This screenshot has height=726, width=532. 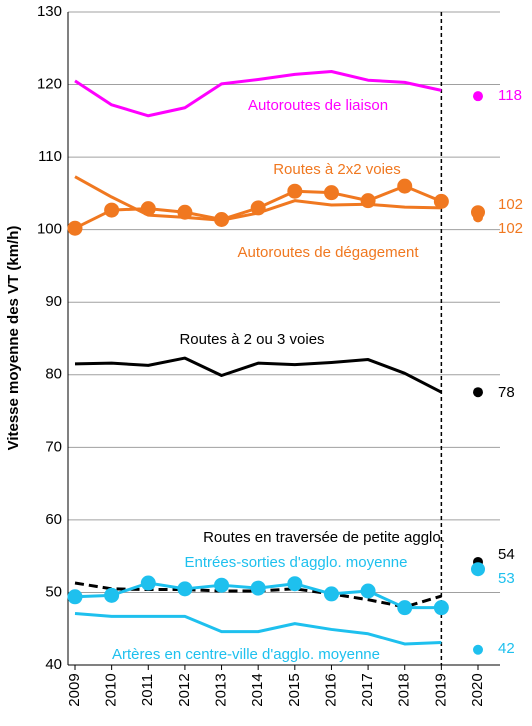 I want to click on x-tick-label: 2013, so click(x=221, y=689).